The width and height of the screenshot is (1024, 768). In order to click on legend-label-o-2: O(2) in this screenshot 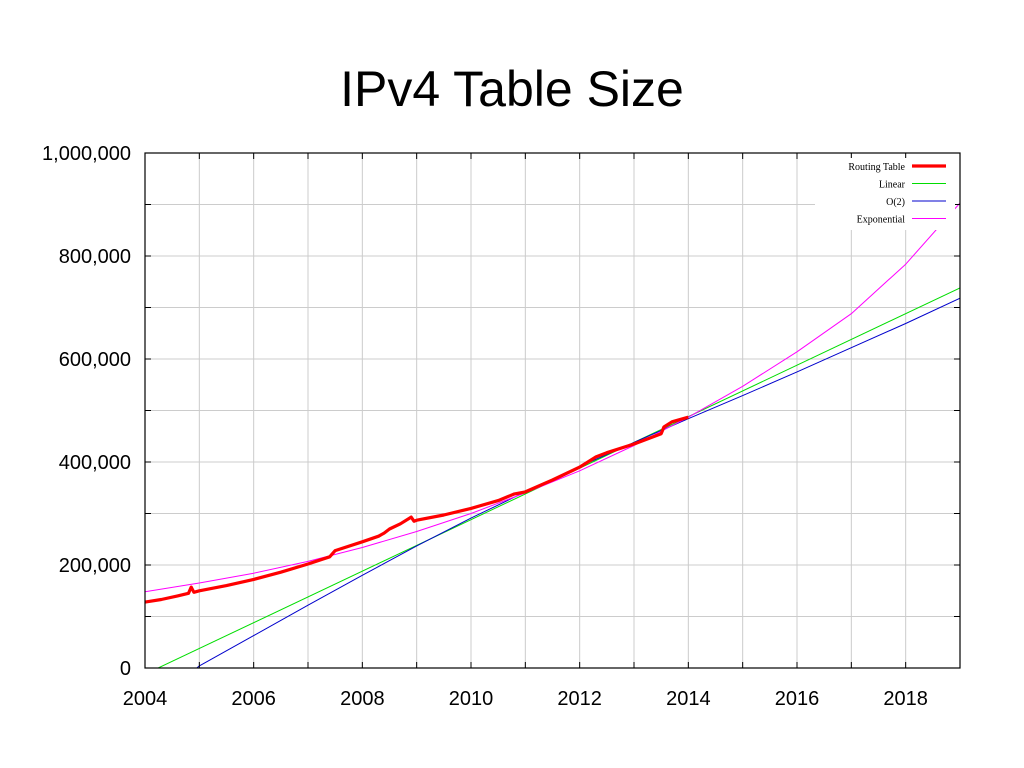, I will do `click(895, 202)`.